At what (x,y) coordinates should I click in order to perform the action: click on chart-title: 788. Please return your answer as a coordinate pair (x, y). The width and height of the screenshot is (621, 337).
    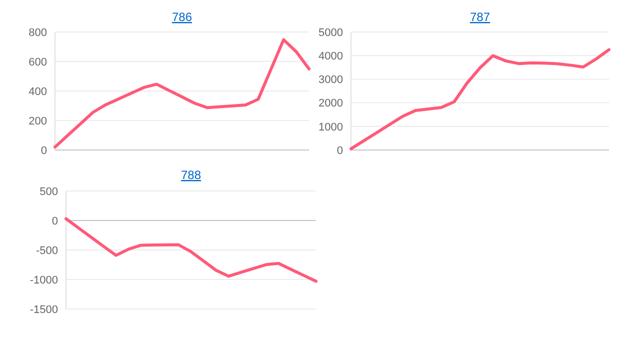
    Looking at the image, I should click on (191, 175).